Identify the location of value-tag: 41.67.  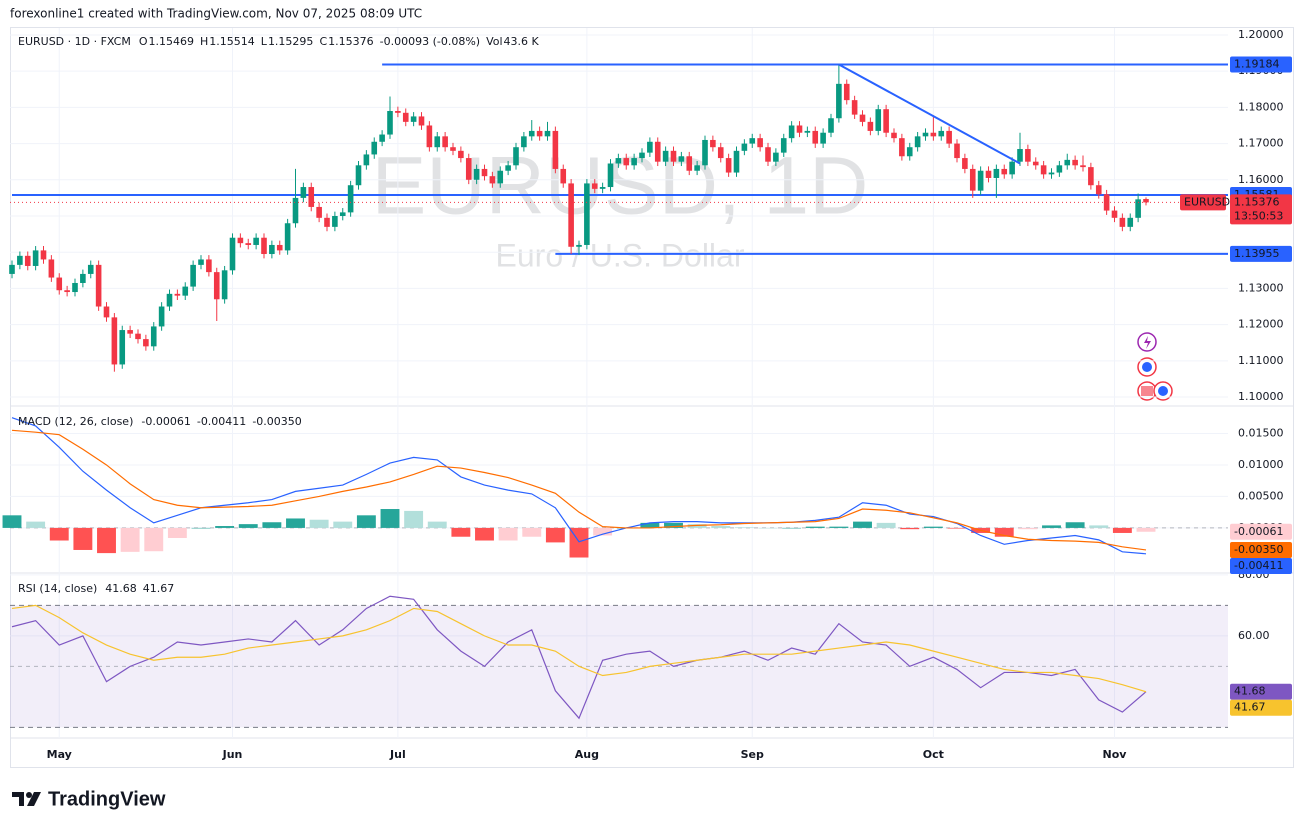
(1250, 707).